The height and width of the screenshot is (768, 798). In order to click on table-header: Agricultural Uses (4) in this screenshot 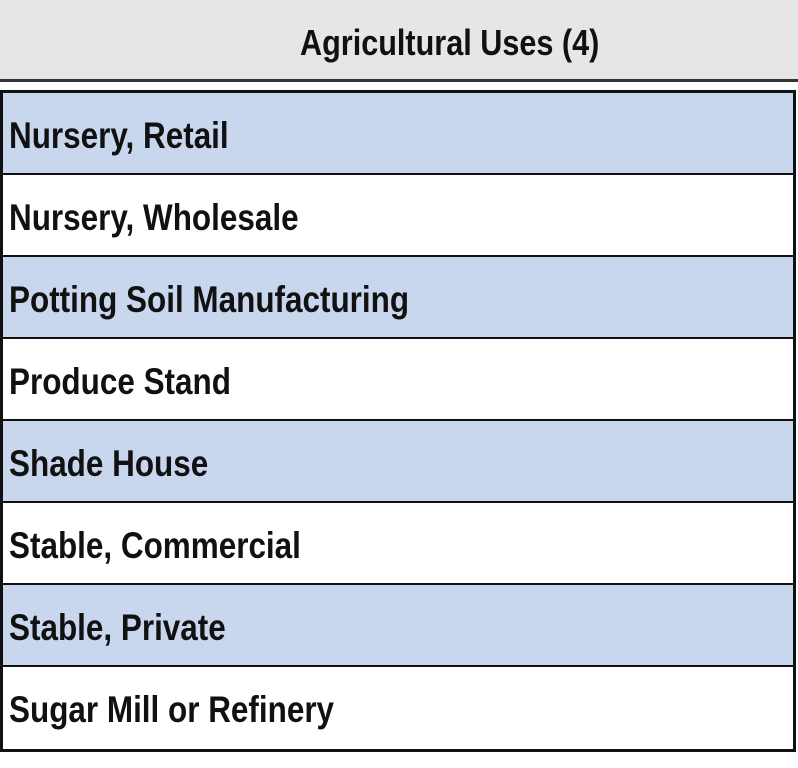, I will do `click(399, 41)`.